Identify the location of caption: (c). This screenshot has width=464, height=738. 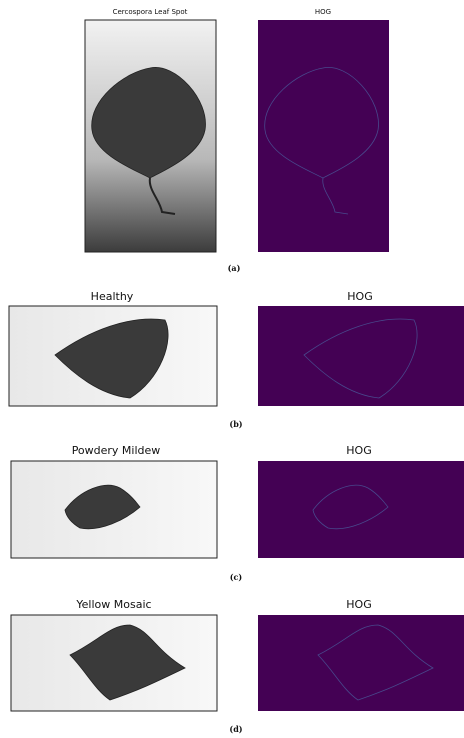
(236, 577).